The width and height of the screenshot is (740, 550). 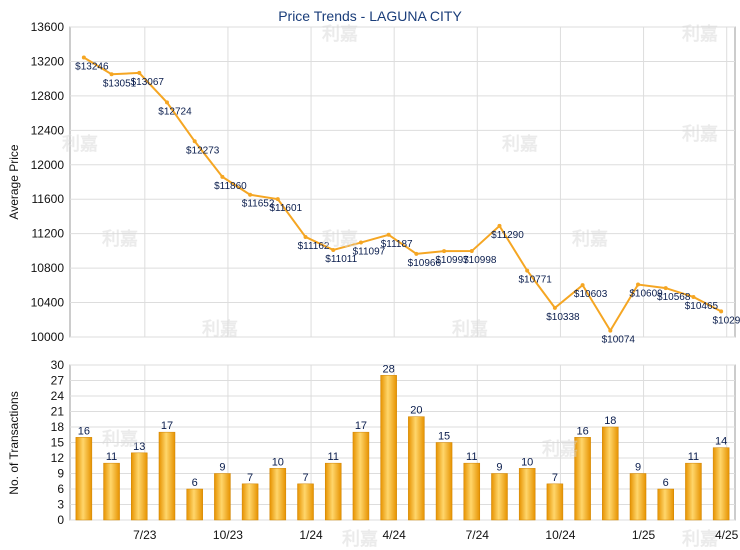 I want to click on transactions-y-tick-label: 21, so click(x=58, y=412).